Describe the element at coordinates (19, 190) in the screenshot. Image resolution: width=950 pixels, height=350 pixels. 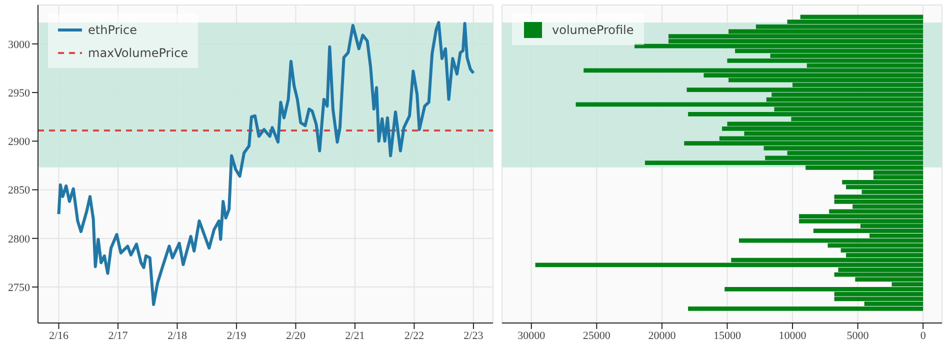
I see `y-tick-label: 2850` at that location.